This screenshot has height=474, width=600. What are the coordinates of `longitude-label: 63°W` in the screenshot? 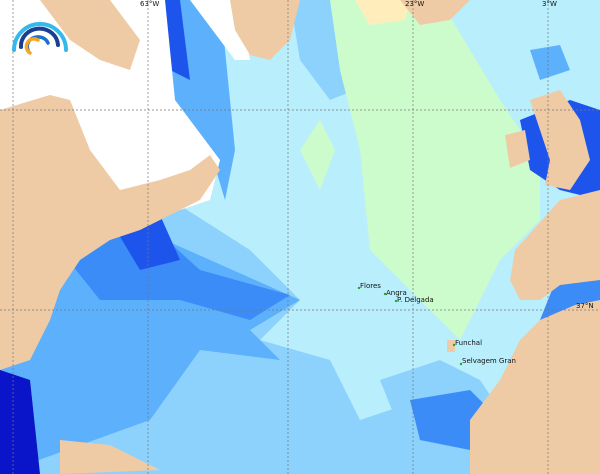 It's located at (149, 4).